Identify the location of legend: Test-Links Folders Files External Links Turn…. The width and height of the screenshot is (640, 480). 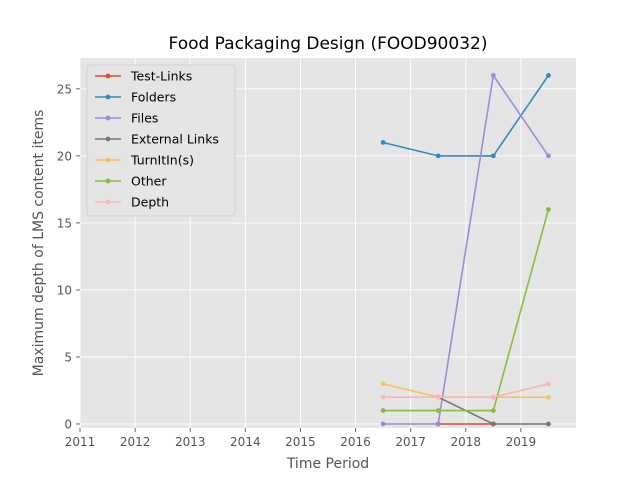
(161, 140).